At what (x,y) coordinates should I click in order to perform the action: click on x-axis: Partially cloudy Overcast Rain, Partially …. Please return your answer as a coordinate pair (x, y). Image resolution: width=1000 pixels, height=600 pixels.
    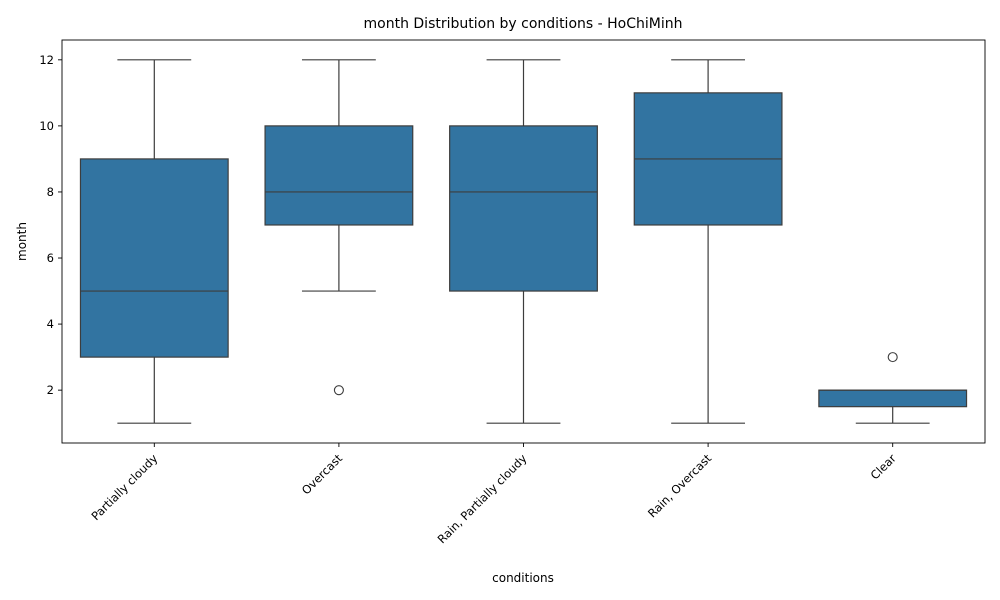
    Looking at the image, I should click on (493, 494).